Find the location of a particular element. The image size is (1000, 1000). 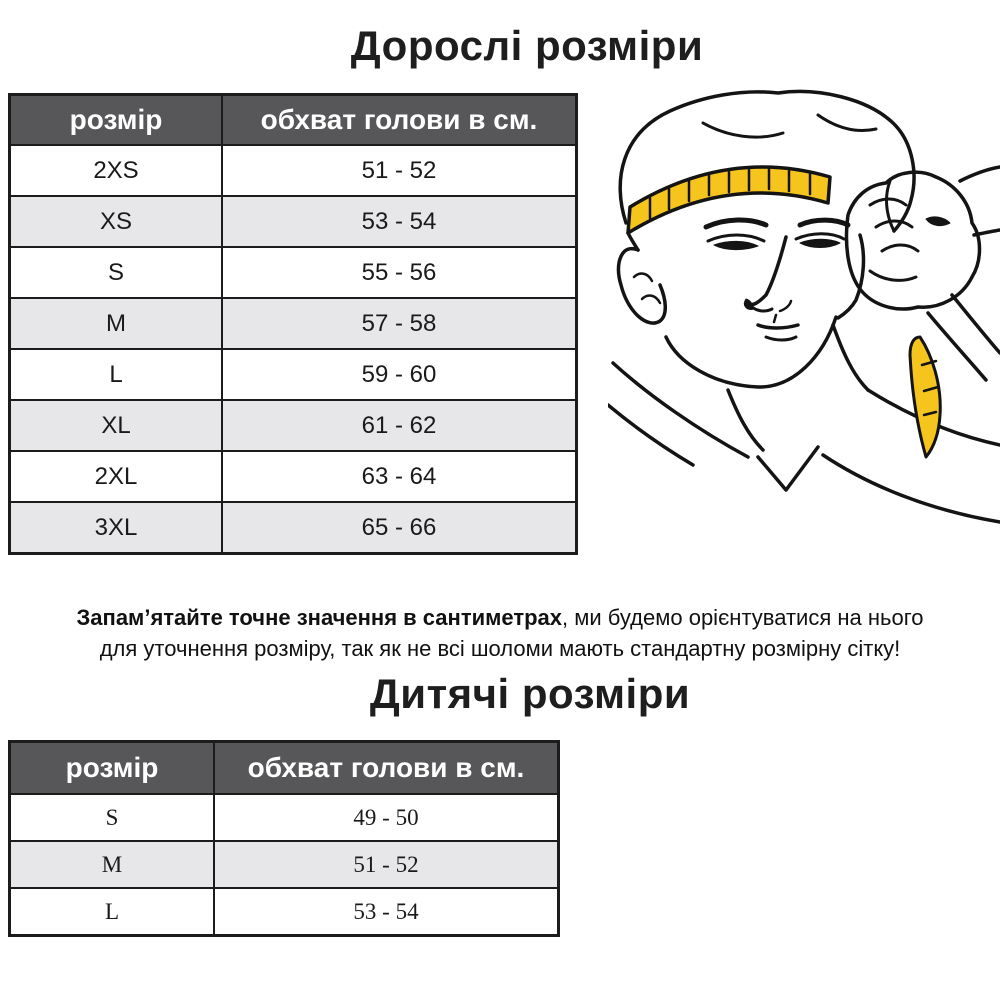

range-cell: 59 - 60 is located at coordinates (399, 374).